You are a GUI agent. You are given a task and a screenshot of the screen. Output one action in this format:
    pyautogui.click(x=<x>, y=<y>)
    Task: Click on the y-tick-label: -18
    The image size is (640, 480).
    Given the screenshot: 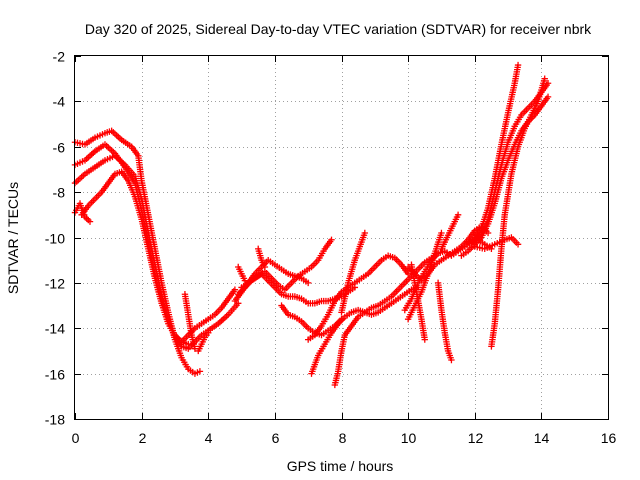 What is the action you would take?
    pyautogui.click(x=55, y=420)
    